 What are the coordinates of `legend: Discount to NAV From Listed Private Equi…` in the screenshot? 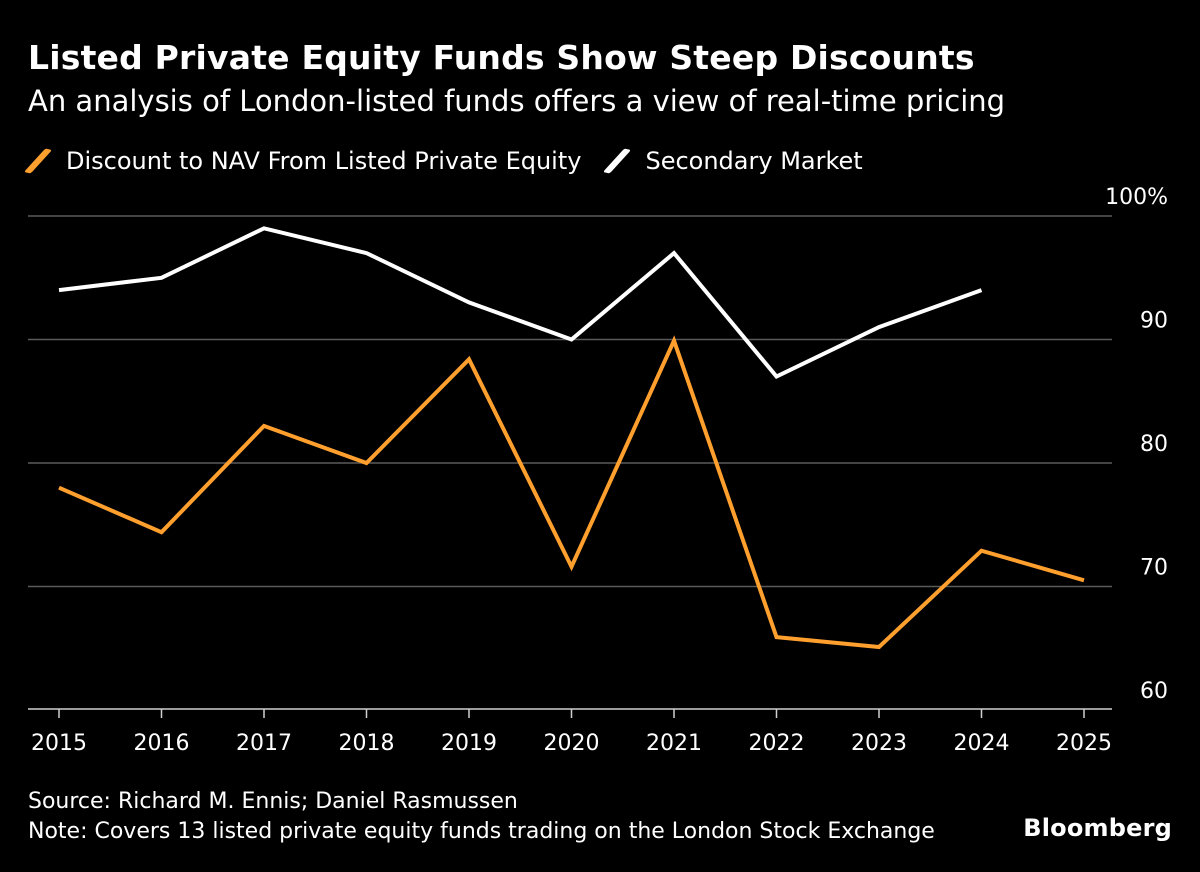 It's located at (456, 161).